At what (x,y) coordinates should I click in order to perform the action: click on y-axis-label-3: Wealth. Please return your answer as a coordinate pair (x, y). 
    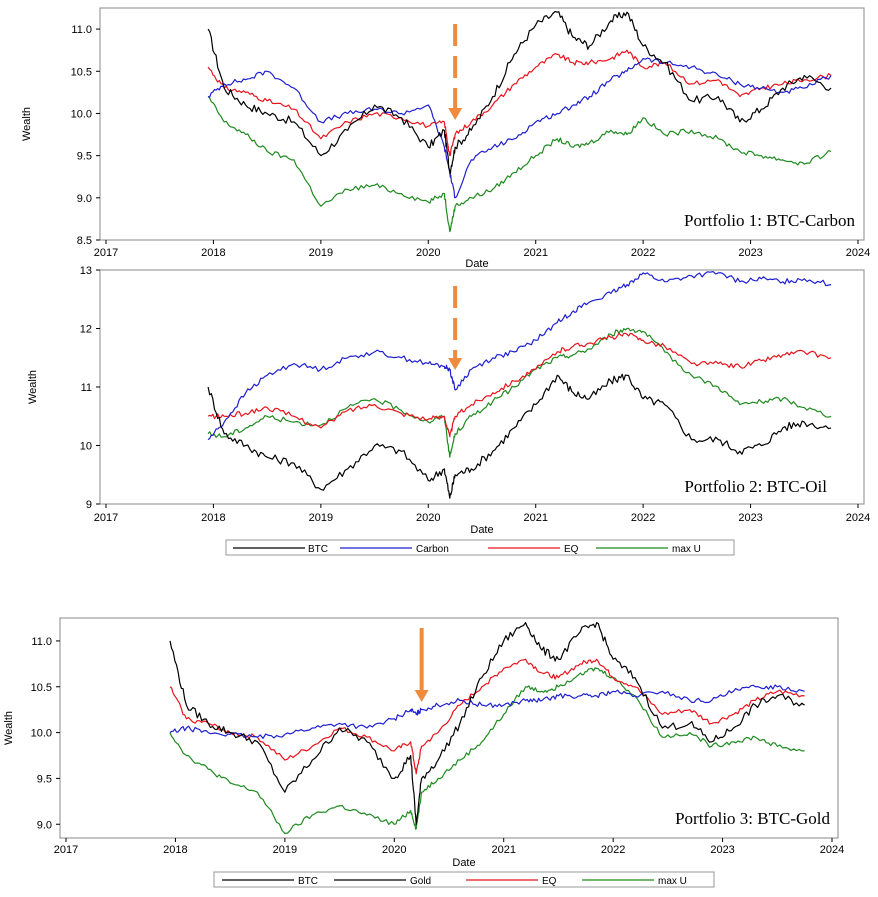
    Looking at the image, I should click on (9, 728).